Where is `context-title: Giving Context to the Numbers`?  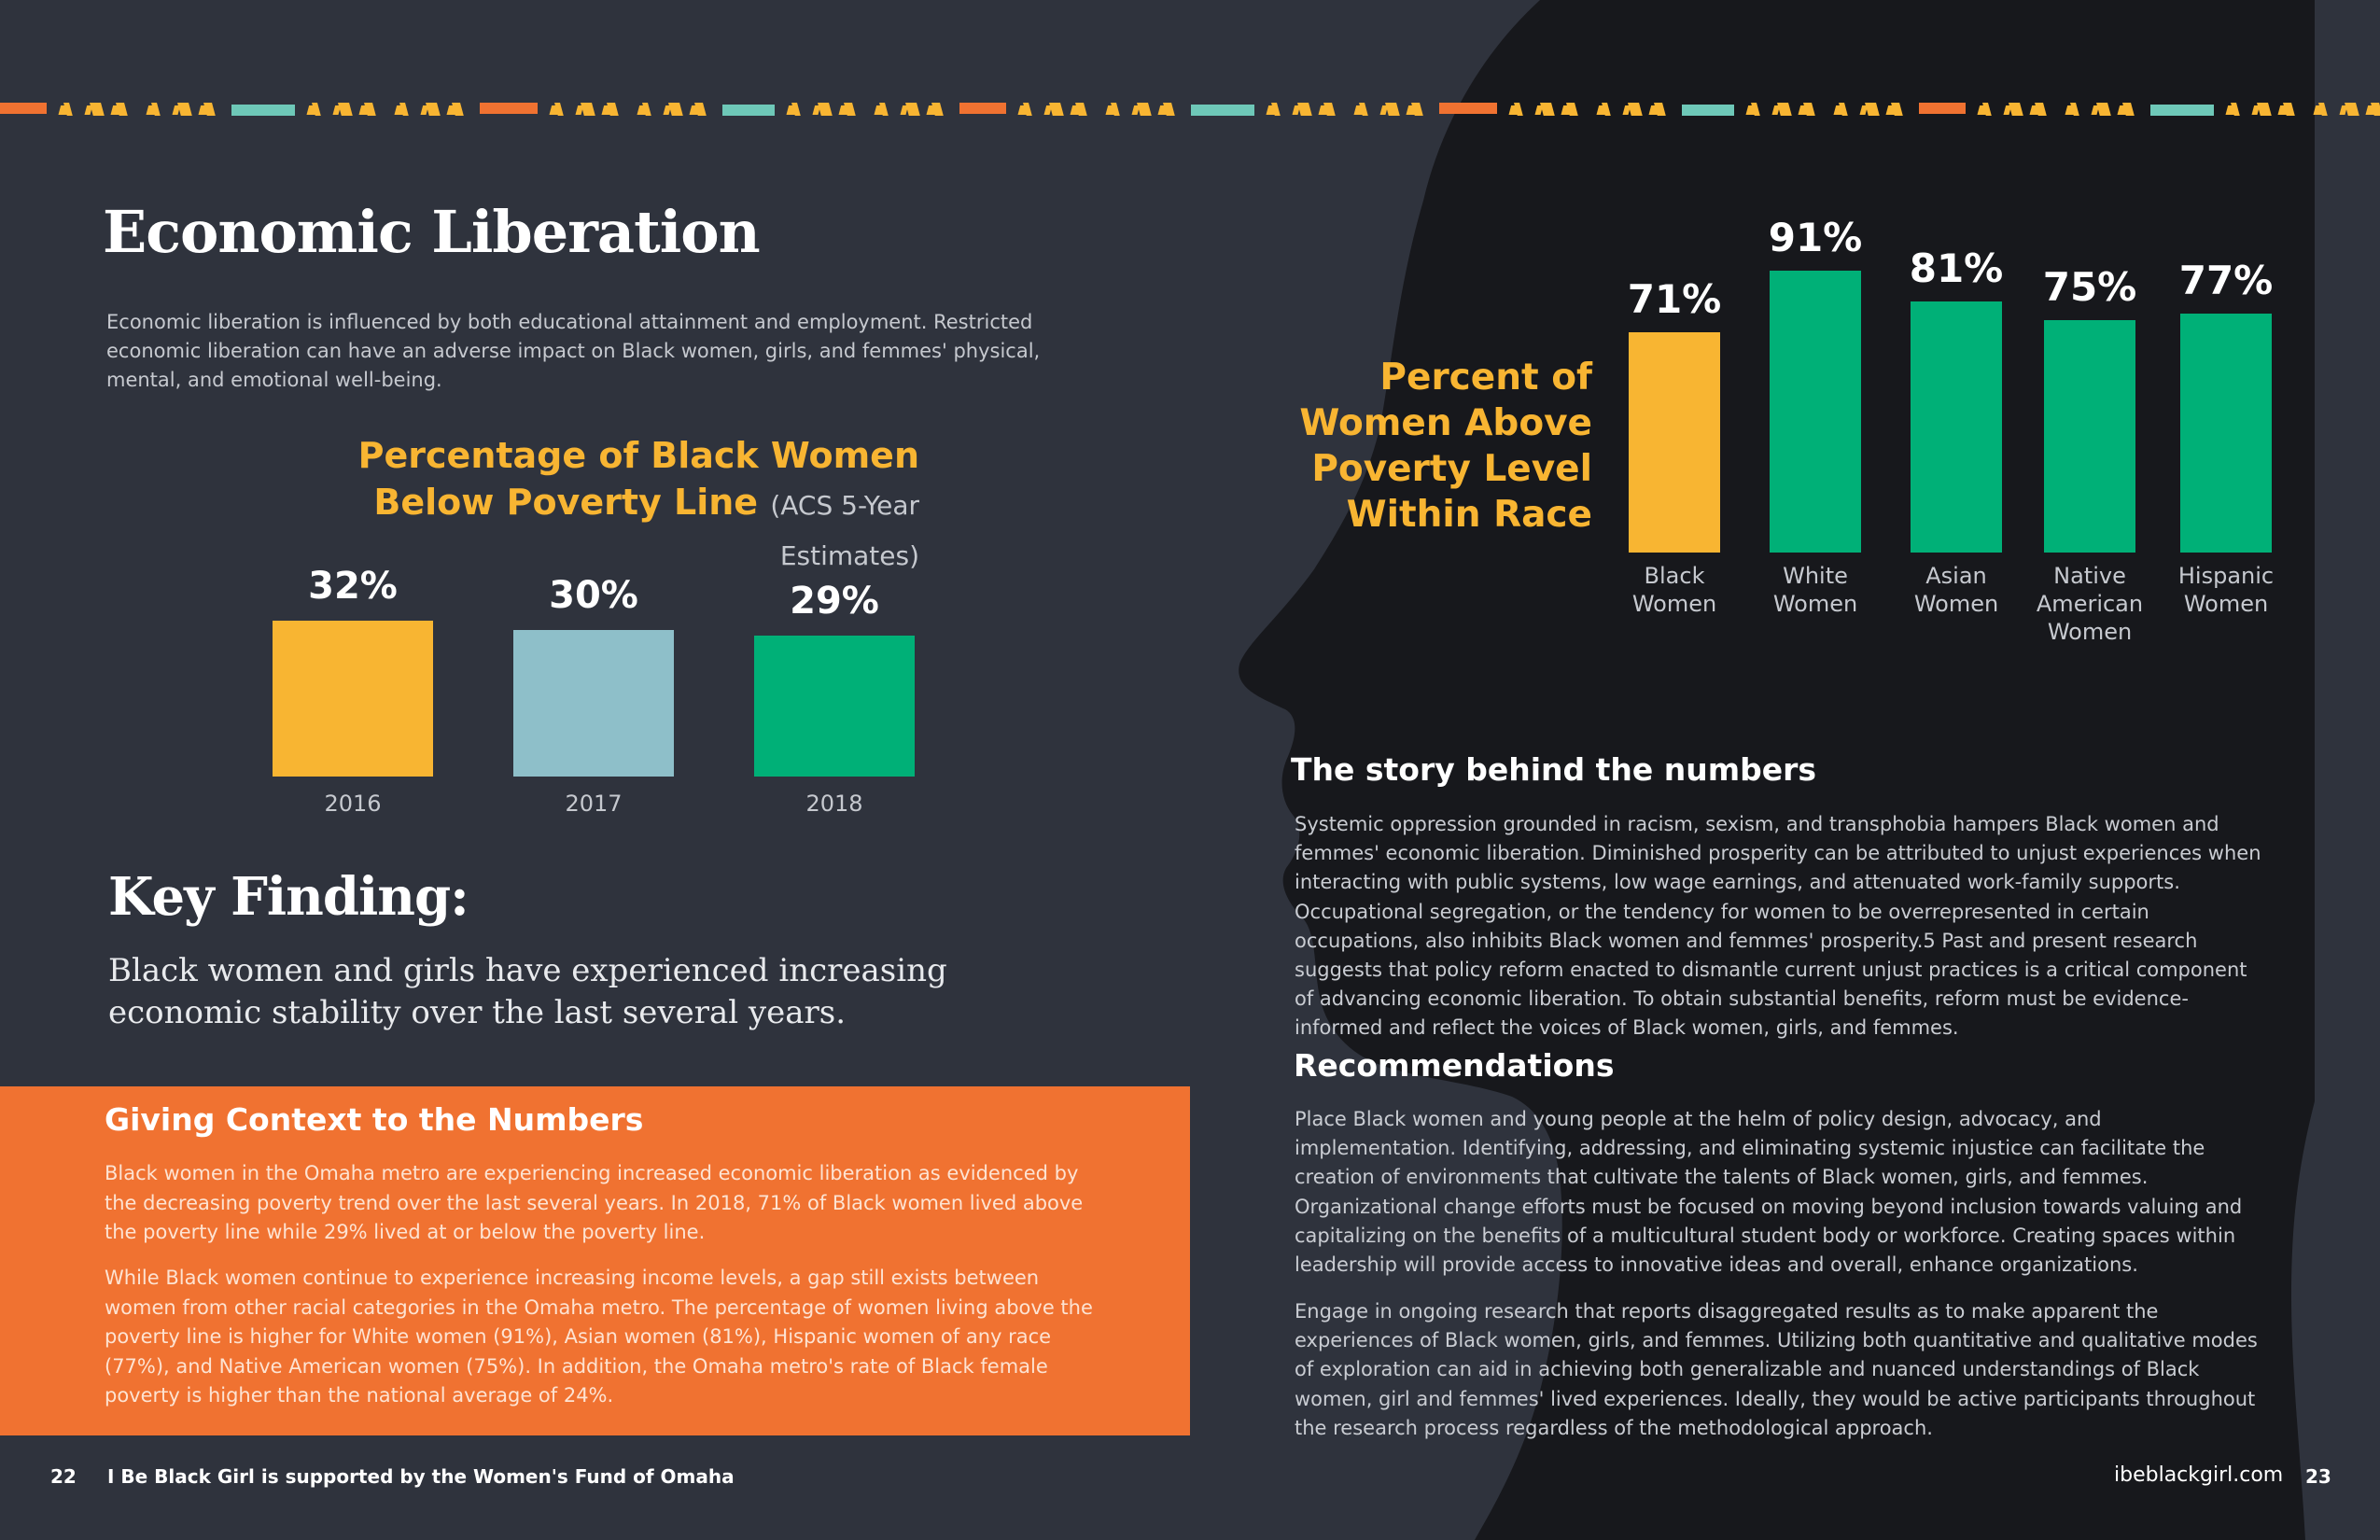 context-title: Giving Context to the Numbers is located at coordinates (374, 1119).